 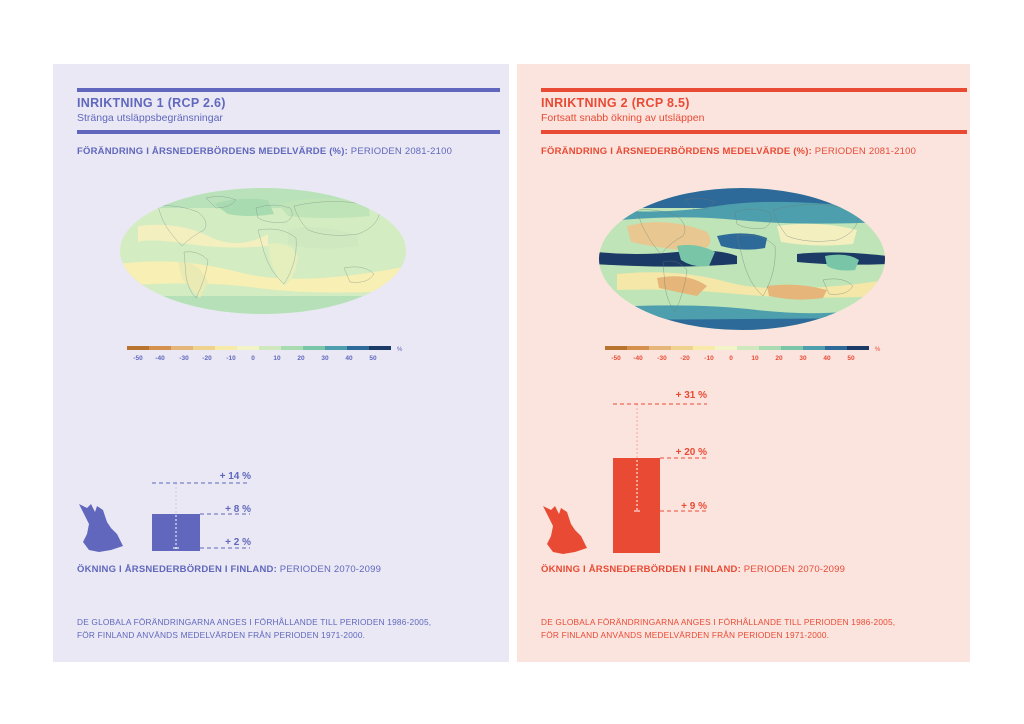 I want to click on label-mid: + 20 %, so click(x=692, y=452).